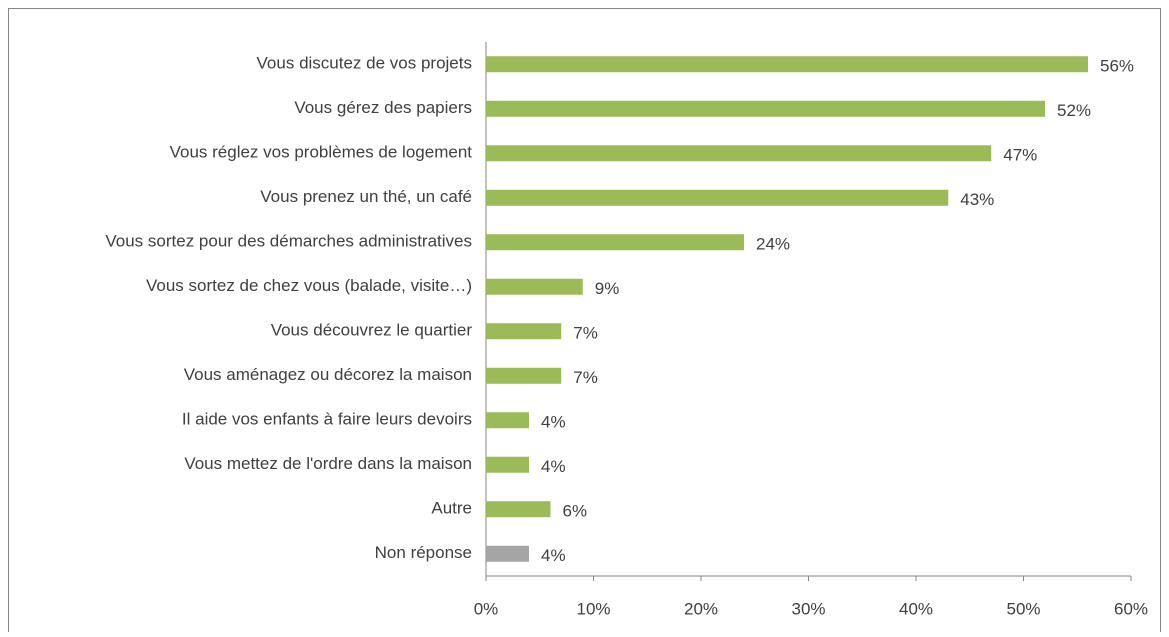 The image size is (1169, 637). What do you see at coordinates (575, 511) in the screenshot?
I see `value-label: 6%` at bounding box center [575, 511].